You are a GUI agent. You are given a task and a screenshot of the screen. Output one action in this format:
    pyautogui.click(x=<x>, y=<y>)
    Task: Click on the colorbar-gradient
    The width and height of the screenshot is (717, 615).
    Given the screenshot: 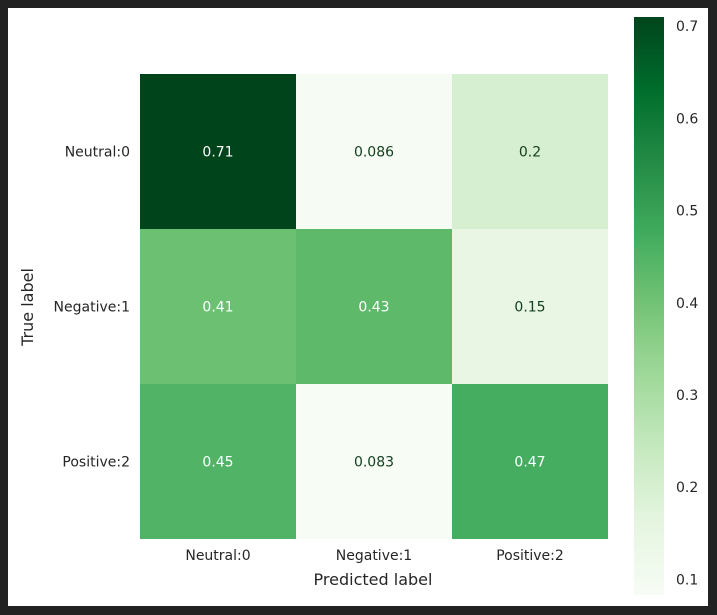 What is the action you would take?
    pyautogui.click(x=649, y=306)
    